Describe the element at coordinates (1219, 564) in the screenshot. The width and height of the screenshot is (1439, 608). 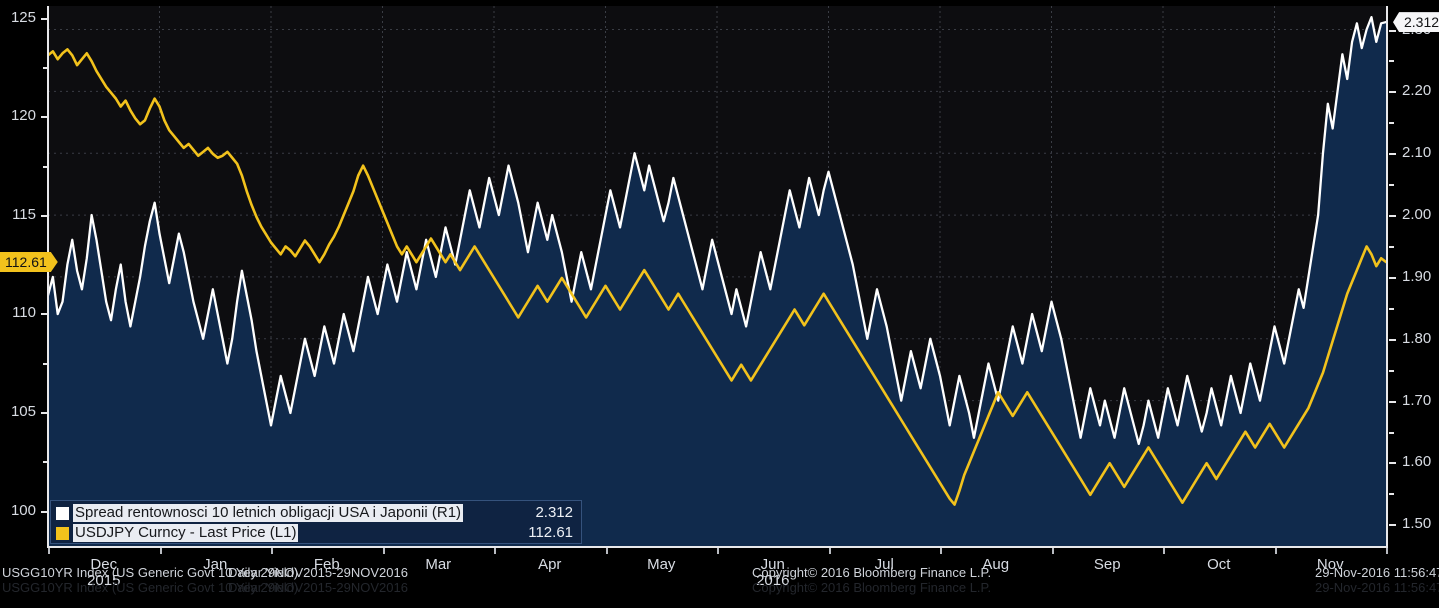
I see `x-axis-month-label: Oct` at that location.